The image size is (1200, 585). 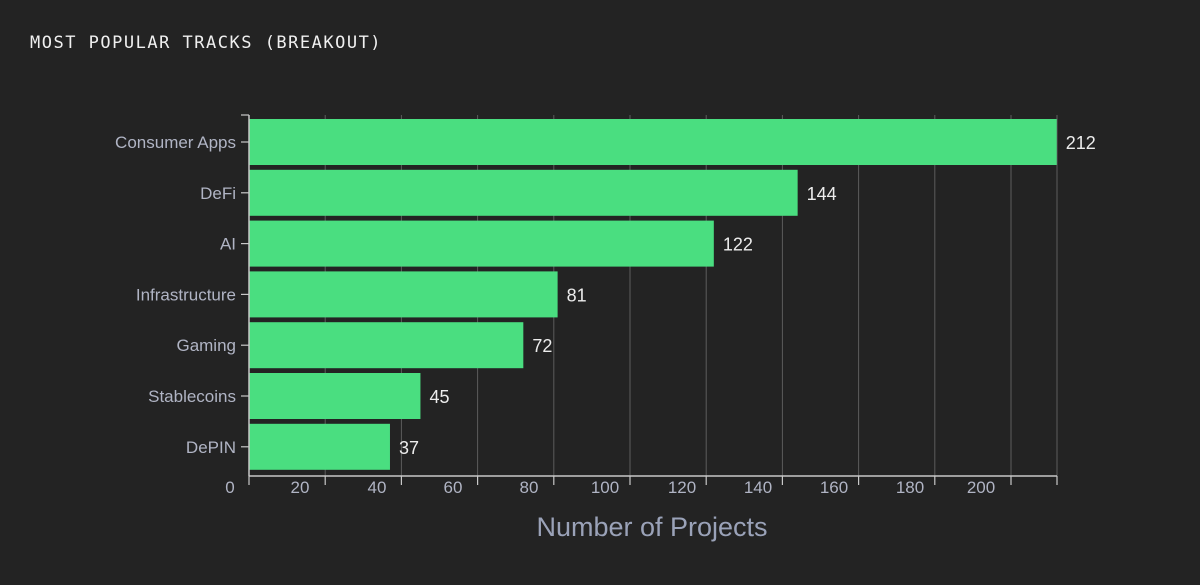 What do you see at coordinates (206, 345) in the screenshot?
I see `category-label: Gaming` at bounding box center [206, 345].